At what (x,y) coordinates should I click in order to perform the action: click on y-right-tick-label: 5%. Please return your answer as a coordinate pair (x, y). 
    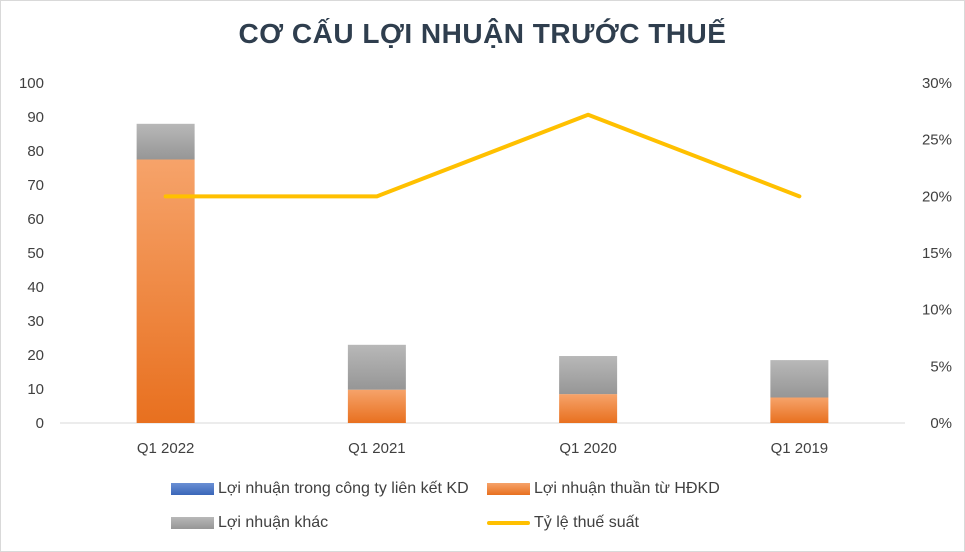
    Looking at the image, I should click on (941, 366).